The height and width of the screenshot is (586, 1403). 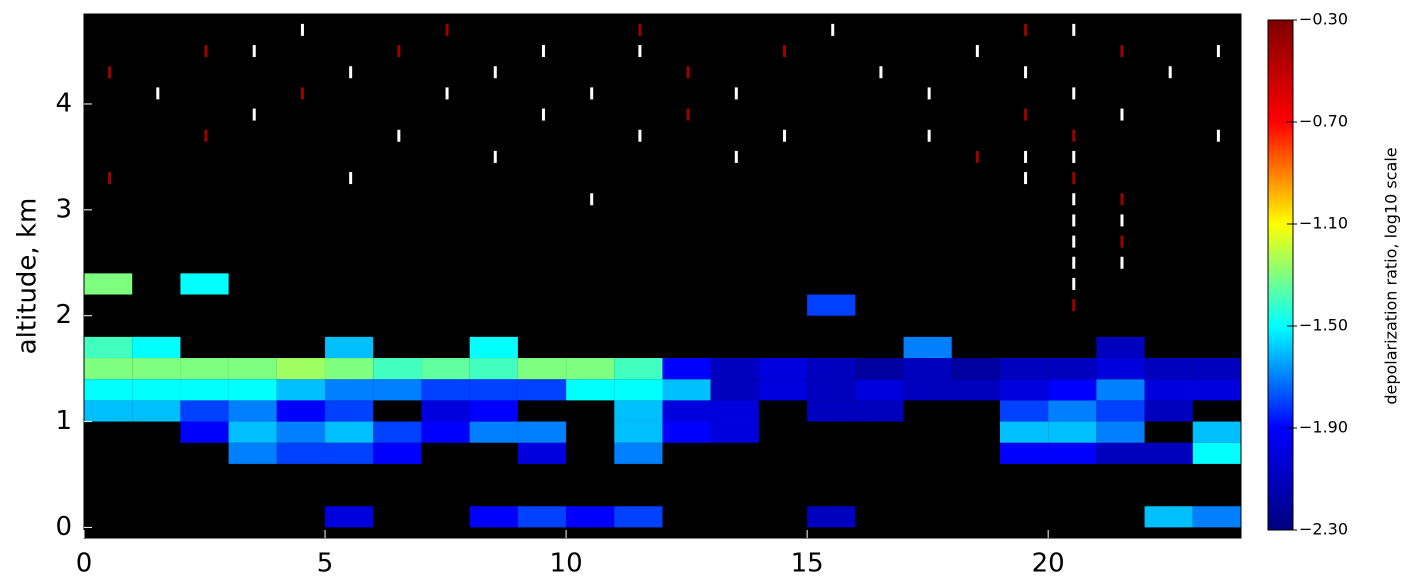 What do you see at coordinates (1323, 427) in the screenshot?
I see `colorbar-tick-label: −1.90` at bounding box center [1323, 427].